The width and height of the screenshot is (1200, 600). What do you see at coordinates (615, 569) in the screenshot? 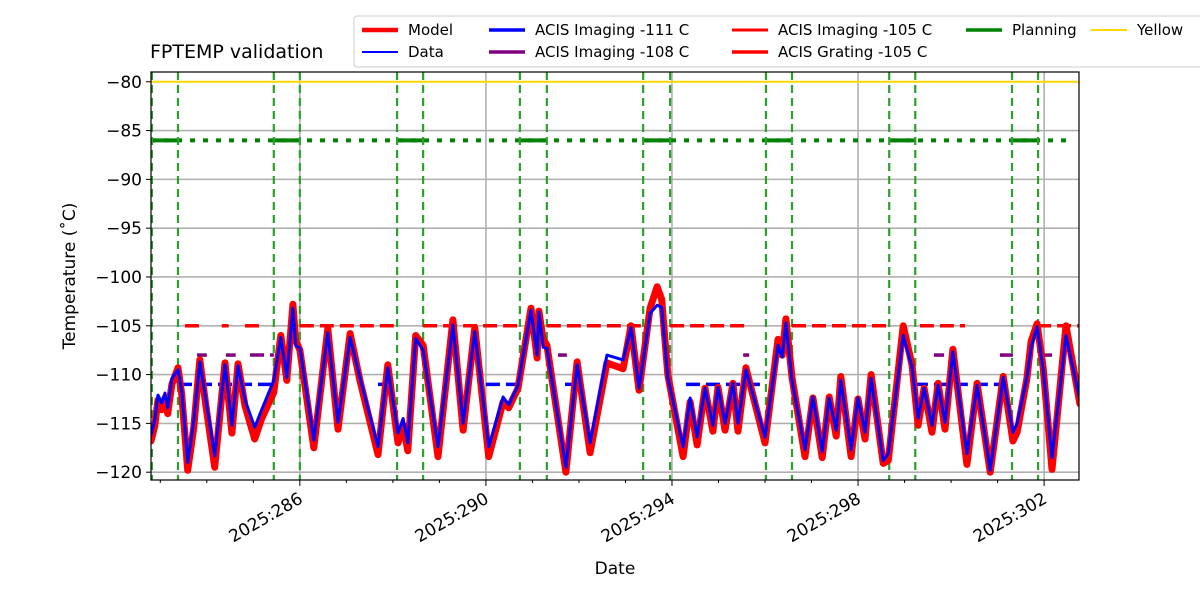
I see `x-axis-label: Date` at bounding box center [615, 569].